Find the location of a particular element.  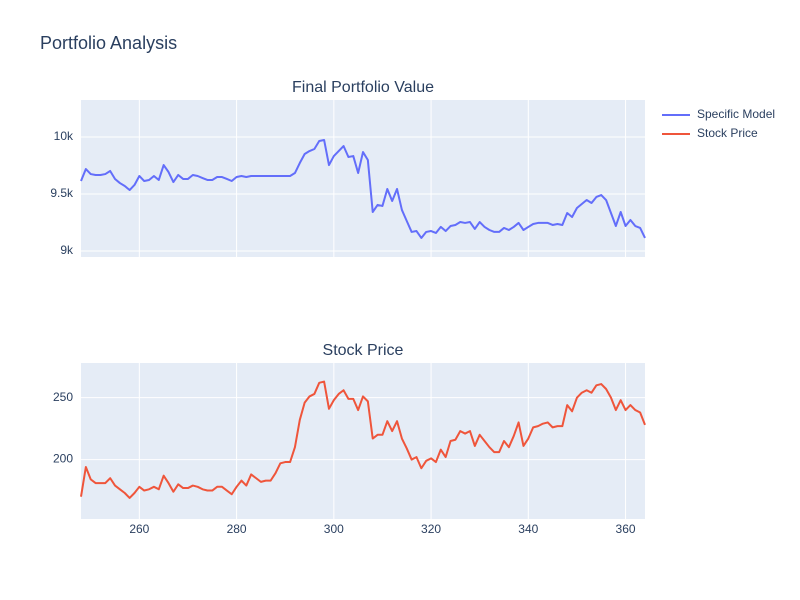

x-tick-label: 260 is located at coordinates (139, 529).